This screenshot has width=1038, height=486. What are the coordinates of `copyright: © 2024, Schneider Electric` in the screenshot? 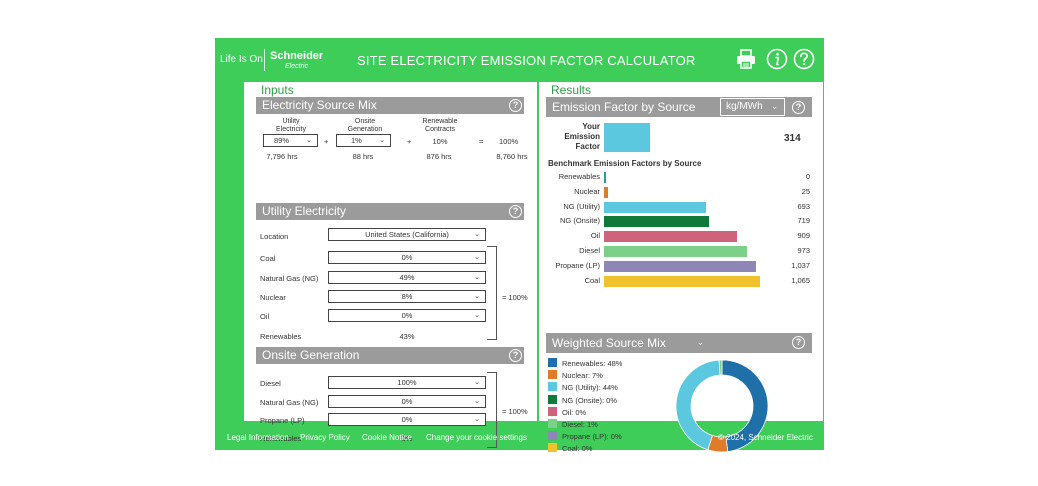 It's located at (765, 437).